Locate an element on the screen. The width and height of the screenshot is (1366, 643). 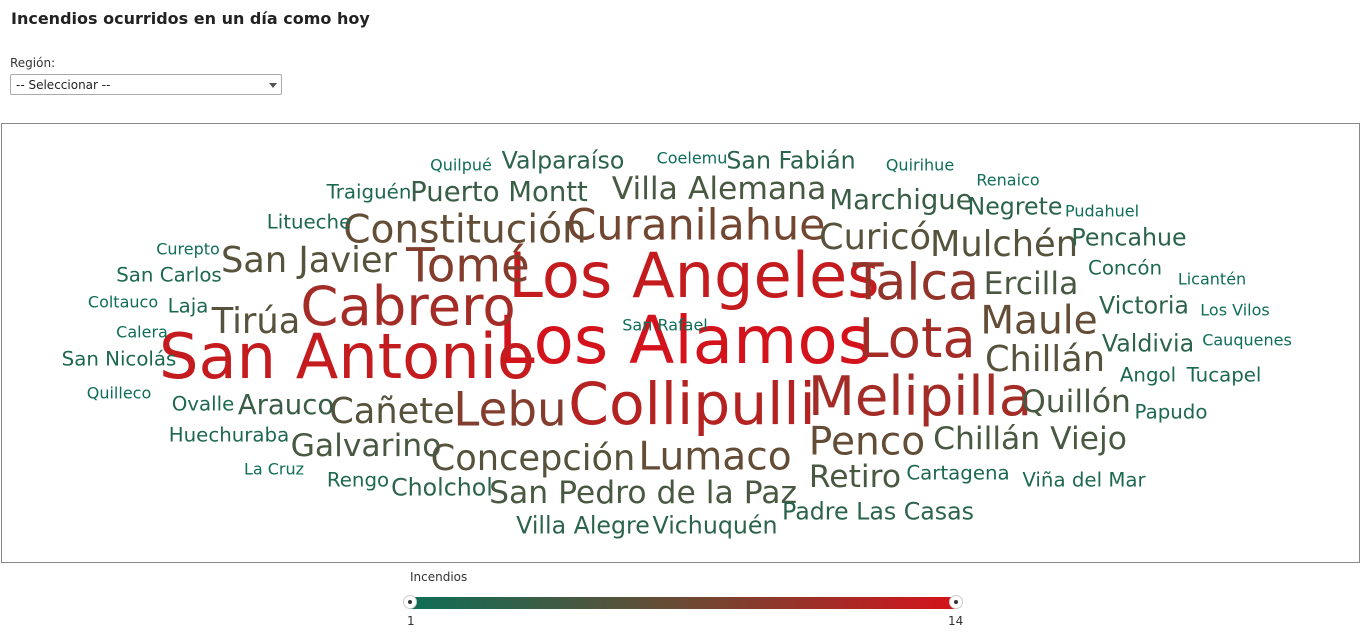
word-vina-del-mar: Viña del Mar is located at coordinates (1084, 480).